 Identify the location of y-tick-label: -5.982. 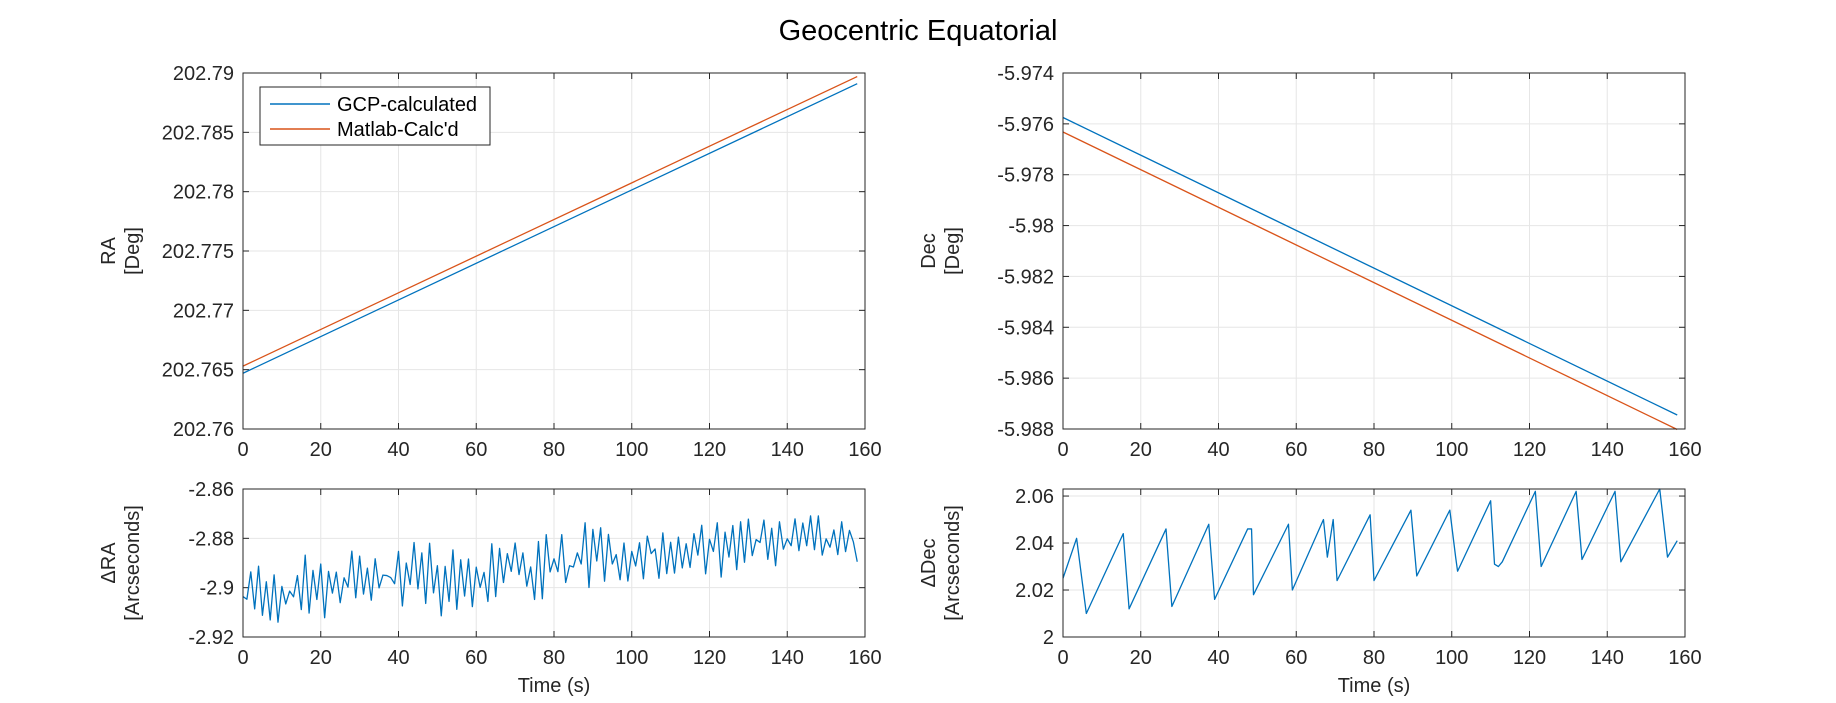
(1025, 277).